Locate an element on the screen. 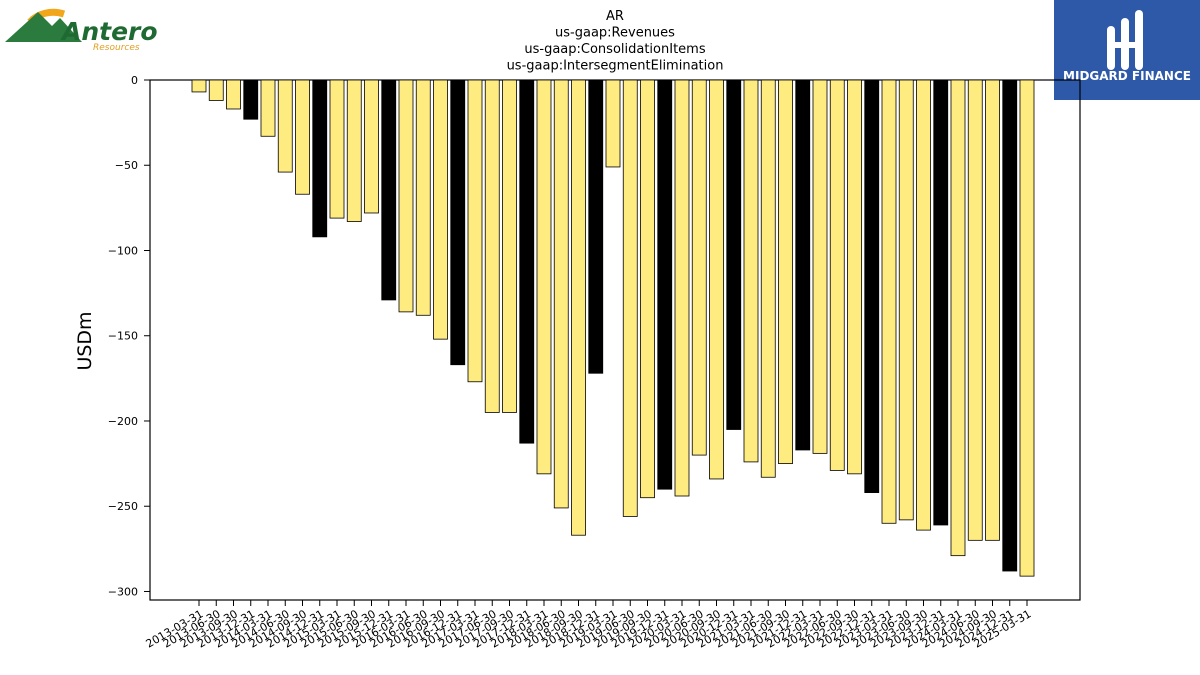  chart-title-line: AR is located at coordinates (615, 16).